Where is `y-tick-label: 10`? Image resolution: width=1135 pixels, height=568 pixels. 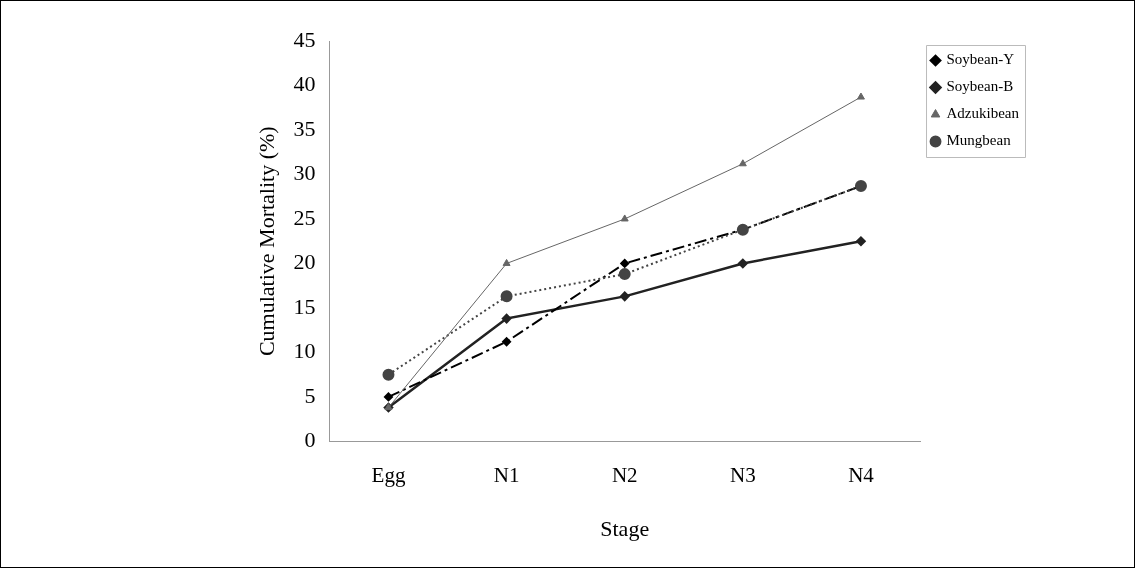
y-tick-label: 10 is located at coordinates (304, 351).